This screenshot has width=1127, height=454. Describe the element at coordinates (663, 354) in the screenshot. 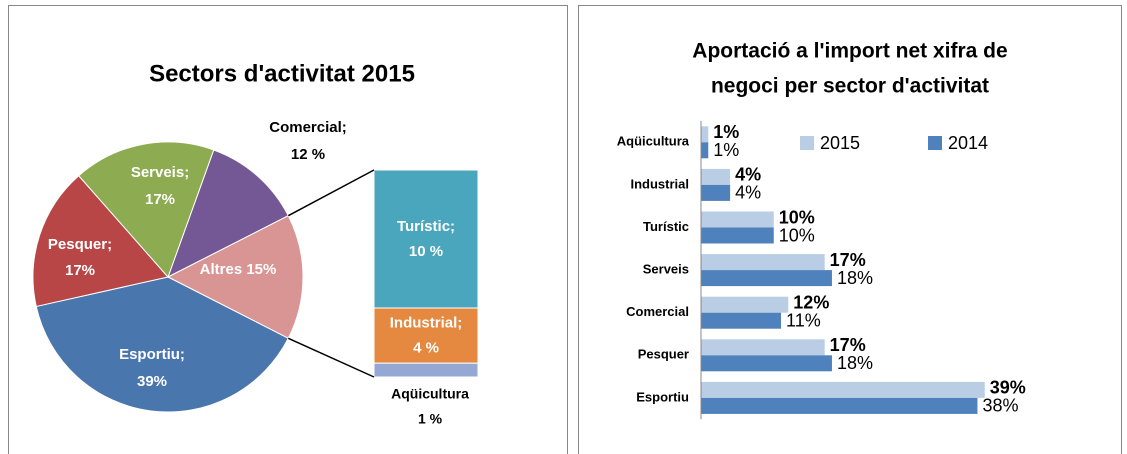

I see `y-tick-label: Pesquer` at that location.